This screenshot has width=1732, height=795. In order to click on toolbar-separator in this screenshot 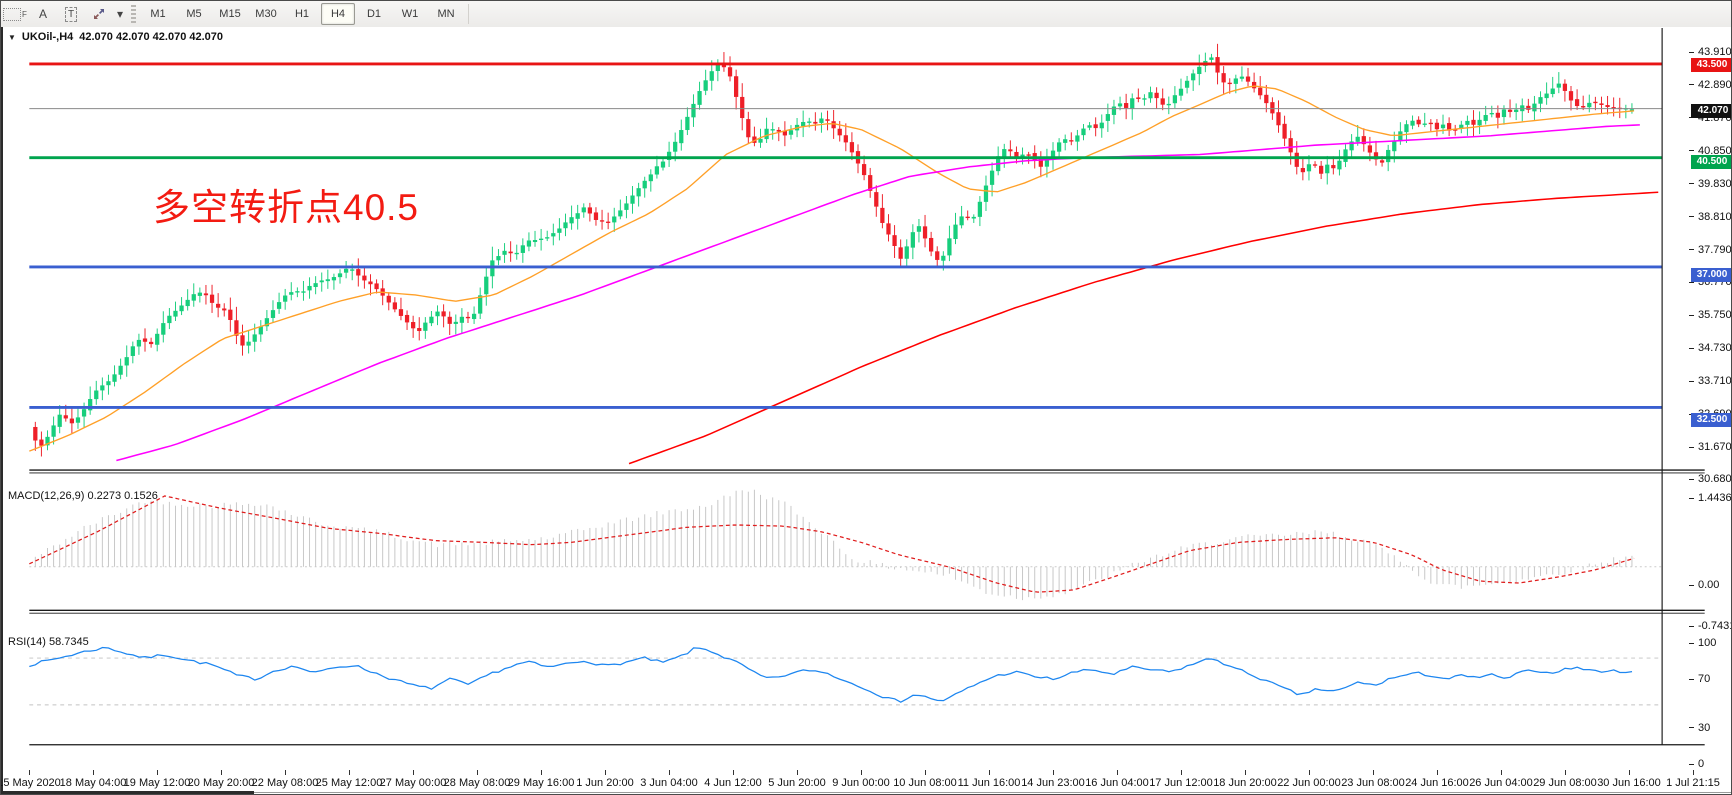, I will do `click(468, 14)`.